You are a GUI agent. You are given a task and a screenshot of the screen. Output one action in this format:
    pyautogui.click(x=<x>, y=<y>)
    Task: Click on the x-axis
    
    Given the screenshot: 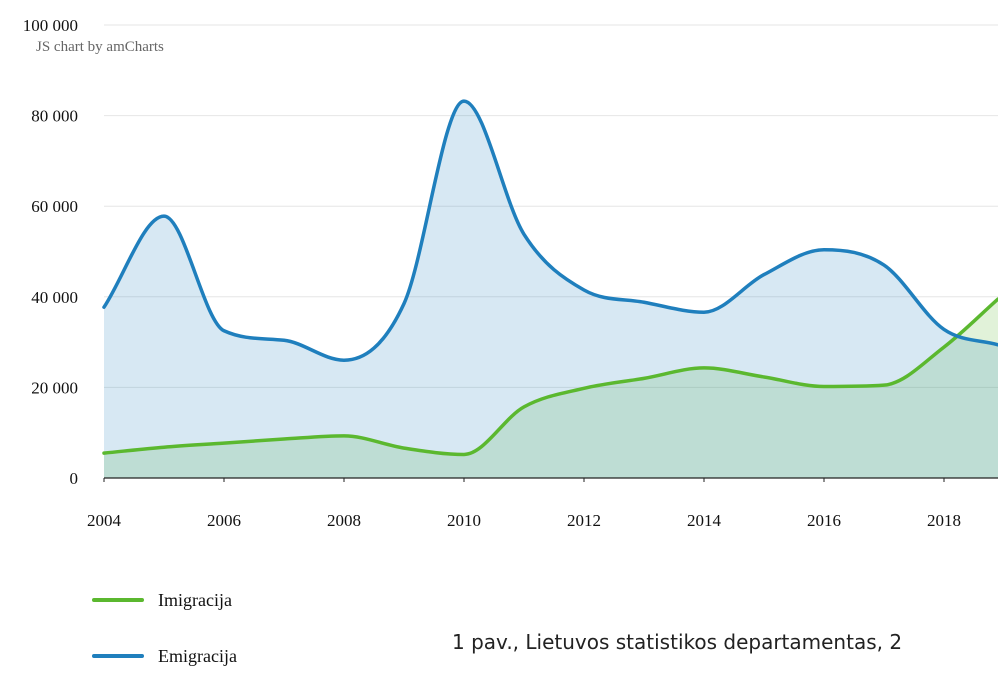 What is the action you would take?
    pyautogui.click(x=550, y=479)
    